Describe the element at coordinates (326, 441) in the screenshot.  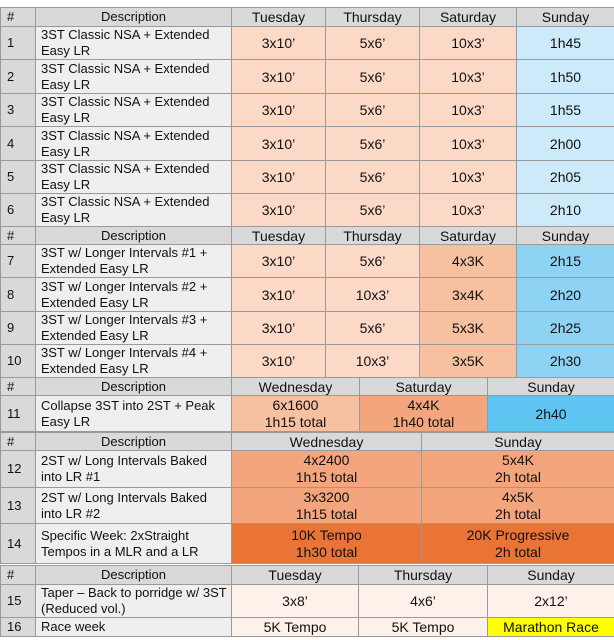
I see `header-wednesday: Wednesday` at that location.